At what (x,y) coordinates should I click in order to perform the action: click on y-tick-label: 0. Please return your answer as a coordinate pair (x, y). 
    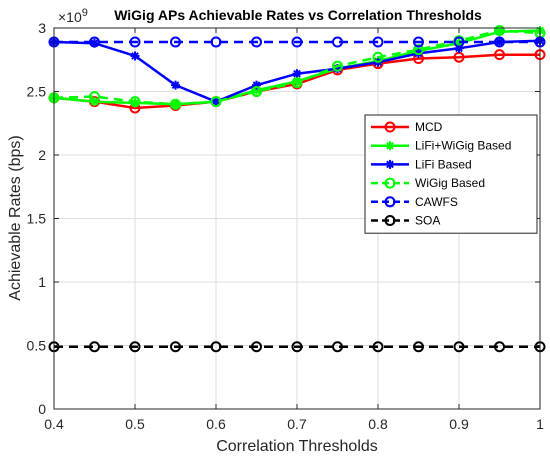
    Looking at the image, I should click on (42, 409).